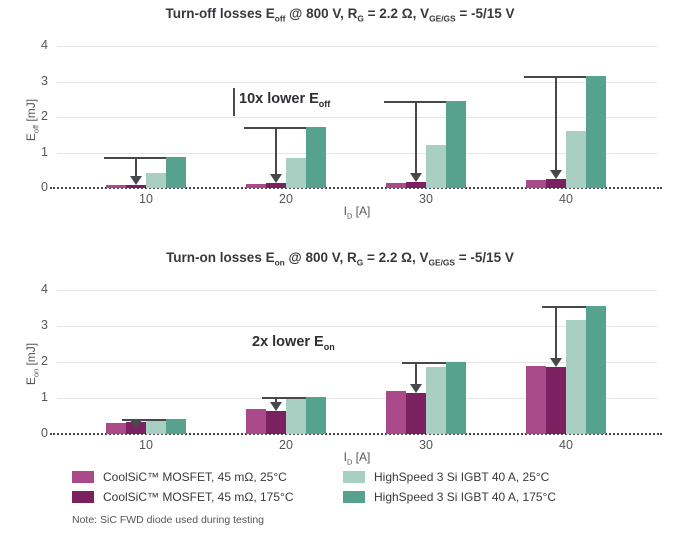 This screenshot has width=680, height=535. Describe the element at coordinates (462, 477) in the screenshot. I see `legend-label: HighSpeed 3 Si IGBT 40 A, 25°C` at that location.